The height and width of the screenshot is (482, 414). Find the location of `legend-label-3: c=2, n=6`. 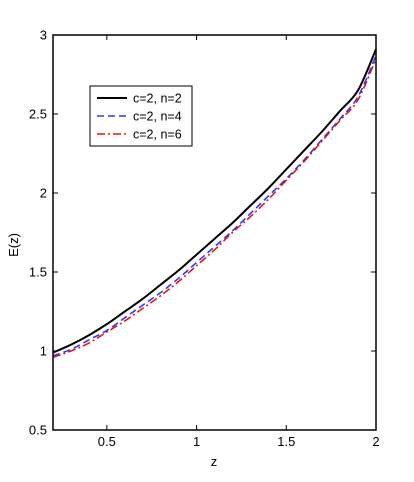

legend-label-3: c=2, n=6 is located at coordinates (157, 135).